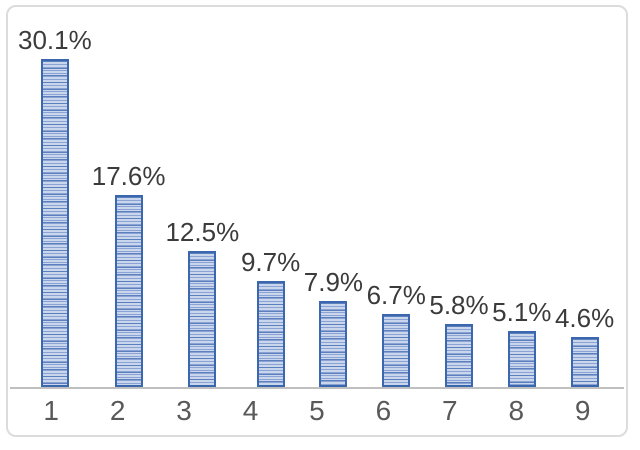  What do you see at coordinates (51, 410) in the screenshot?
I see `x-axis-tick-label: 1` at bounding box center [51, 410].